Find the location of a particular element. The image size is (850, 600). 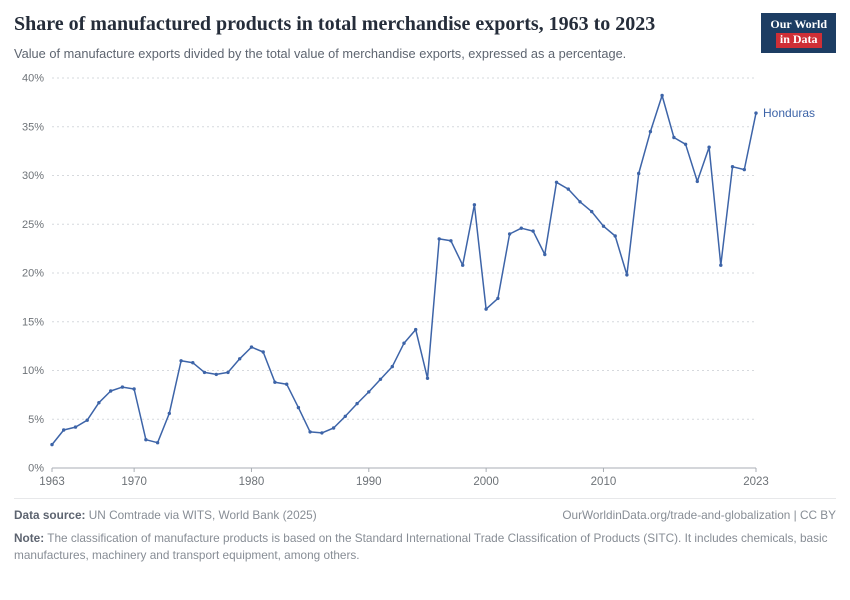

x-tick-label: 2010 is located at coordinates (604, 482).